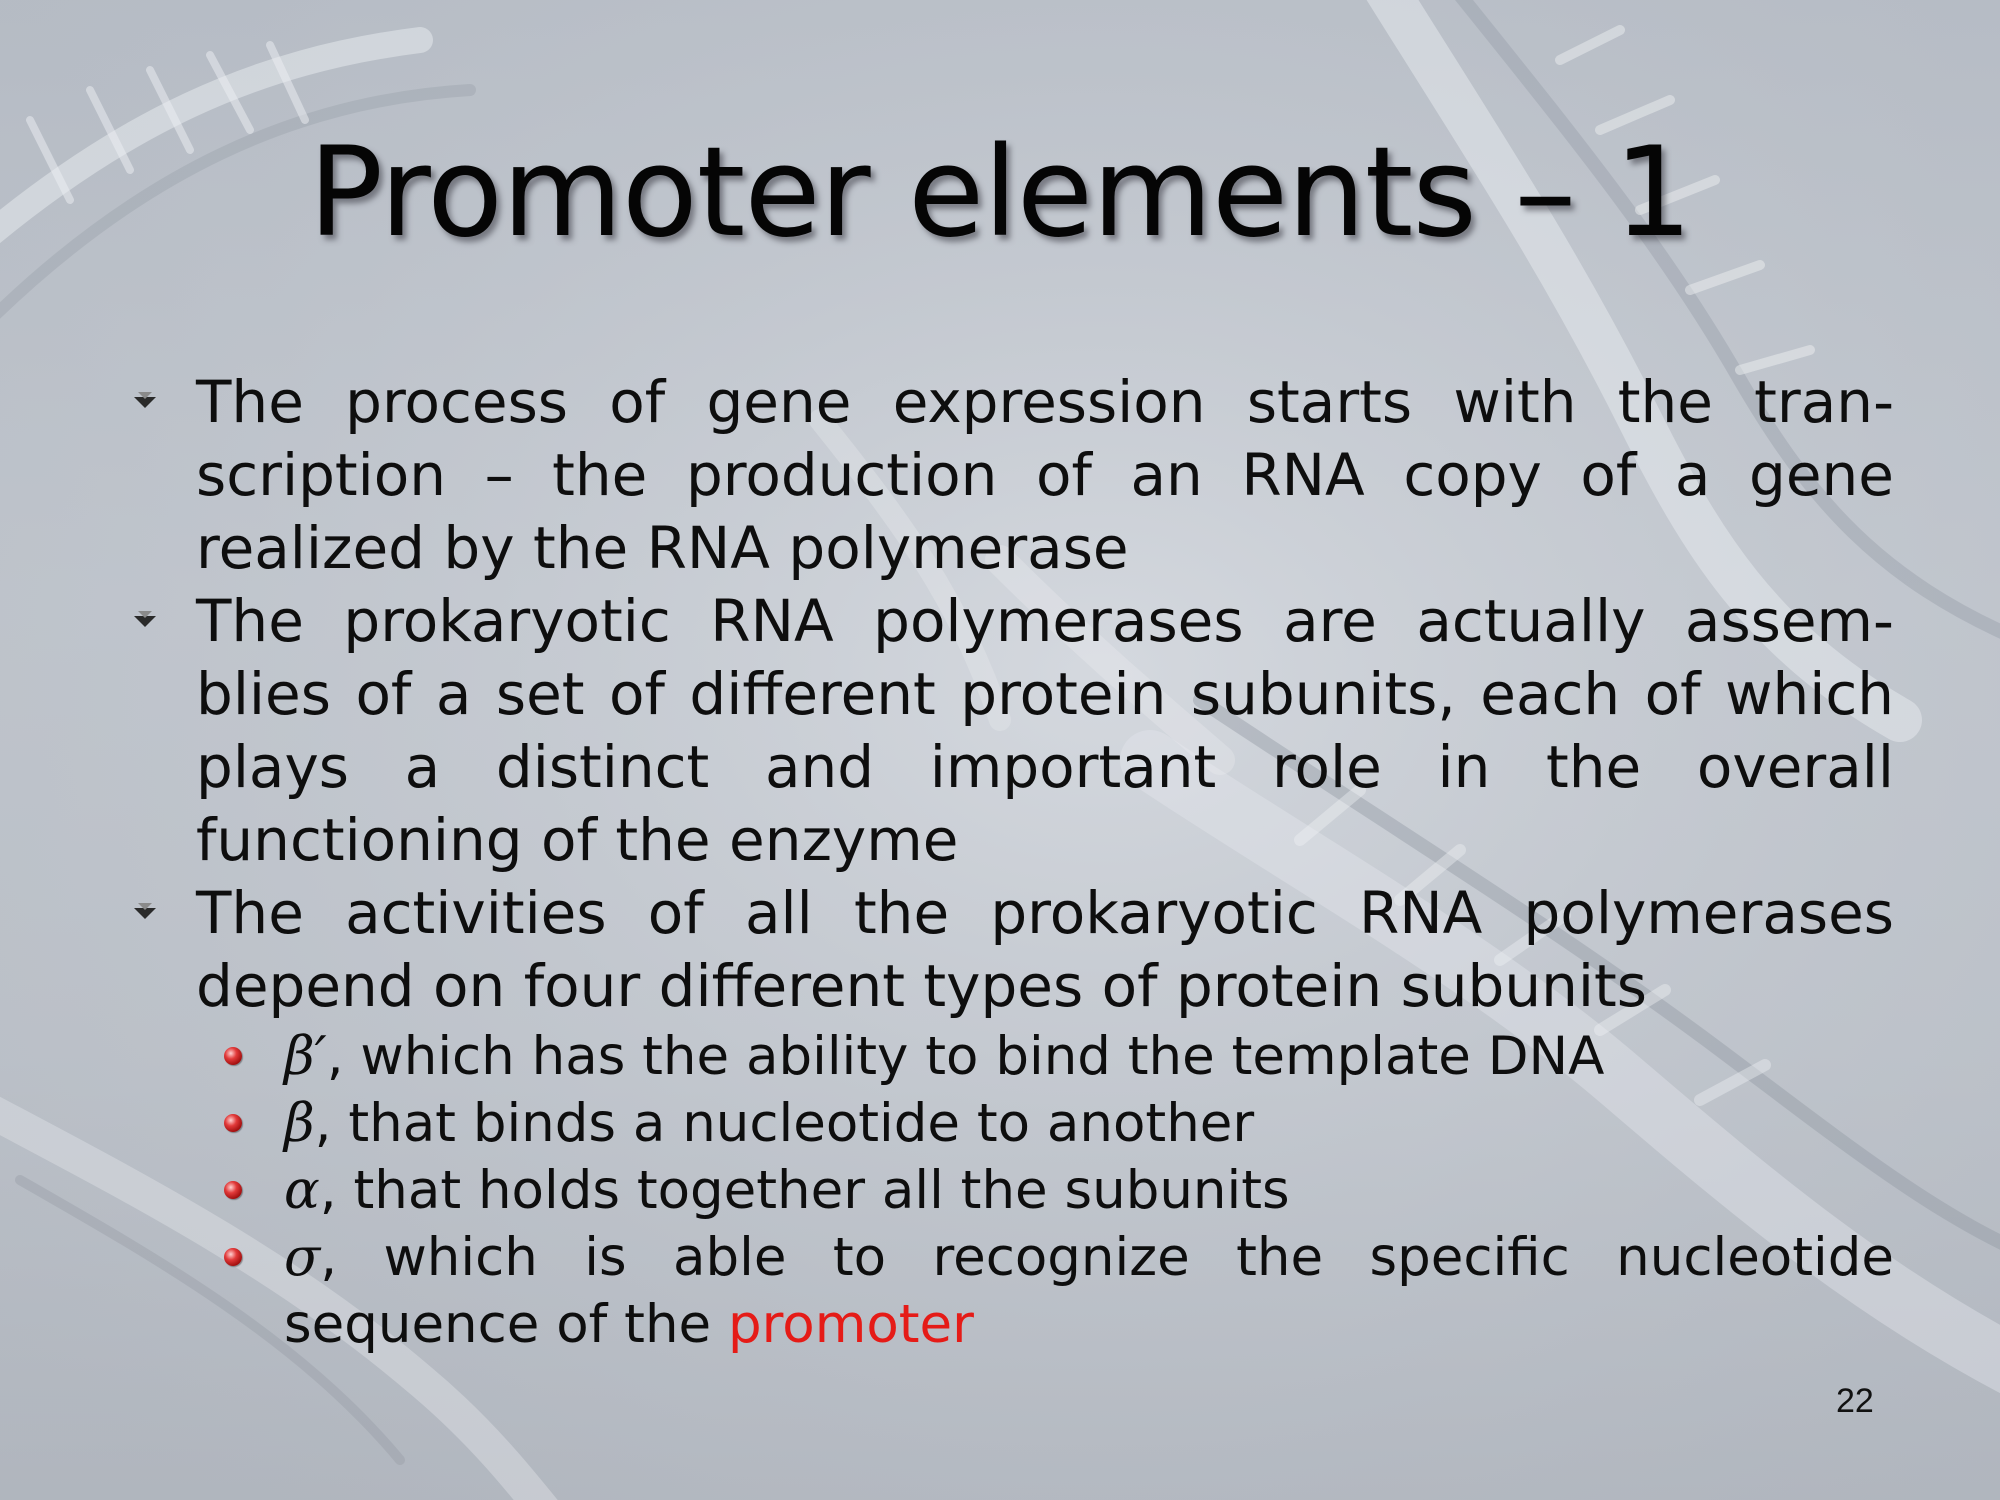  What do you see at coordinates (305, 1056) in the screenshot?
I see `greek-symbol: β′` at bounding box center [305, 1056].